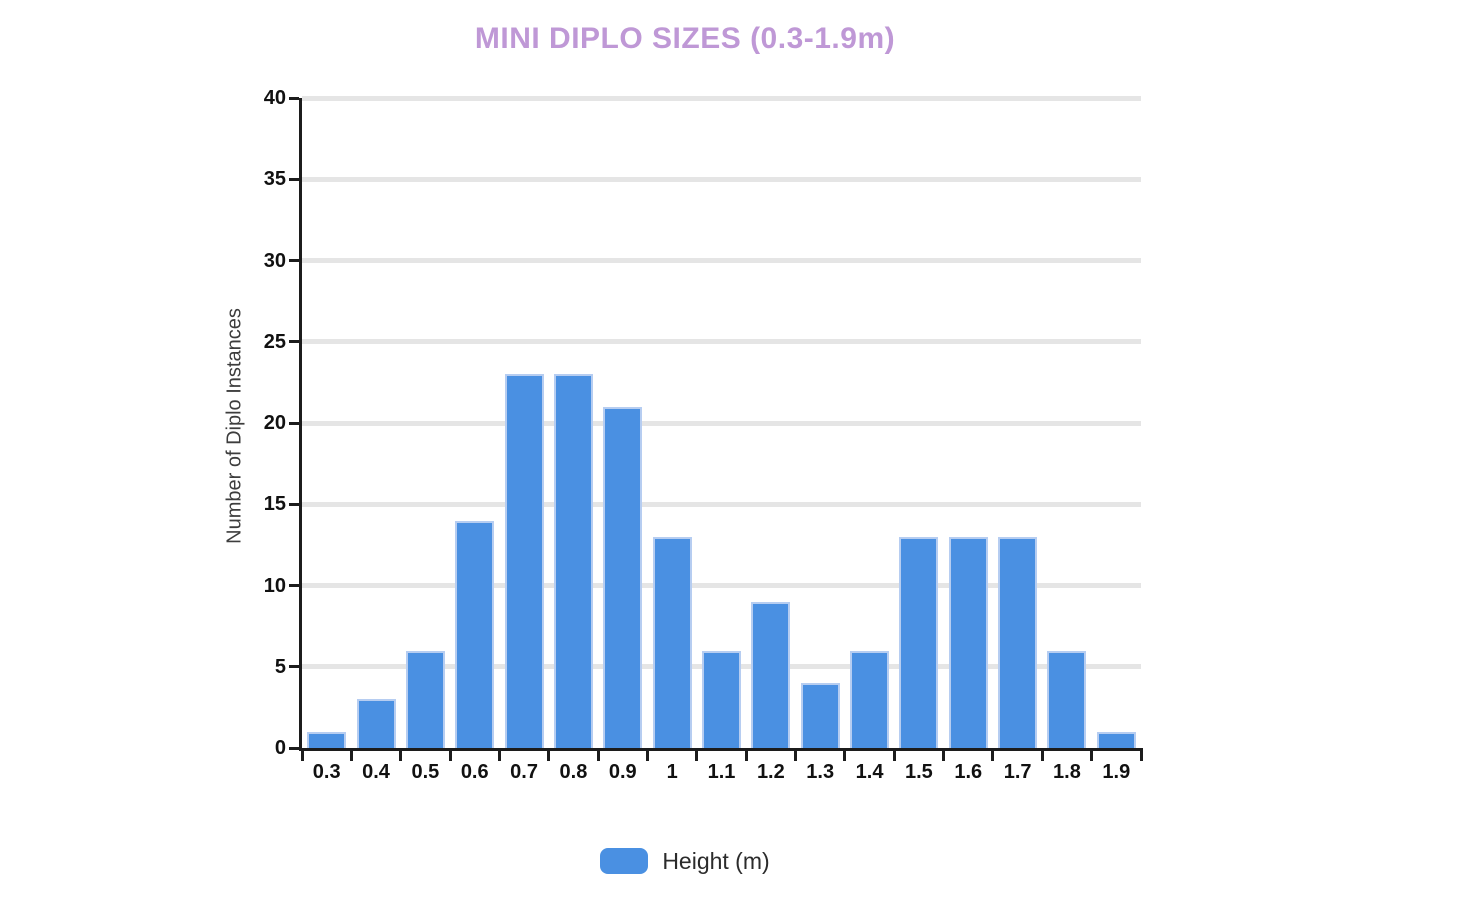 The width and height of the screenshot is (1470, 900). I want to click on legend: Height (m), so click(685, 861).